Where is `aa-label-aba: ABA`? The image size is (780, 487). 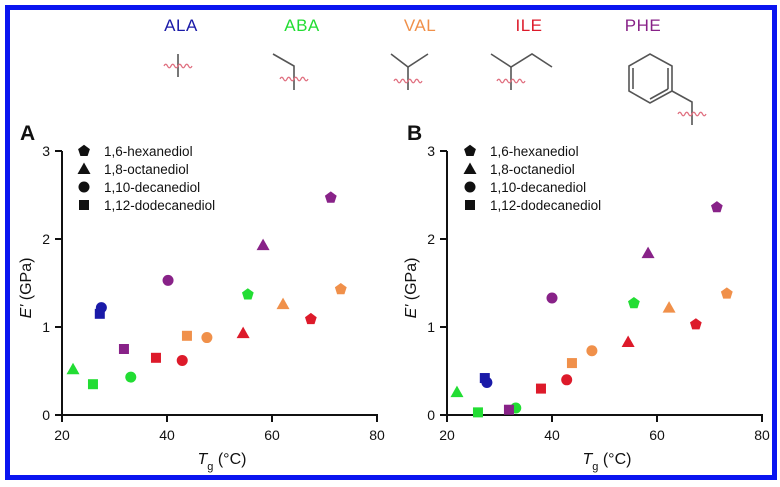 aa-label-aba: ABA is located at coordinates (302, 25).